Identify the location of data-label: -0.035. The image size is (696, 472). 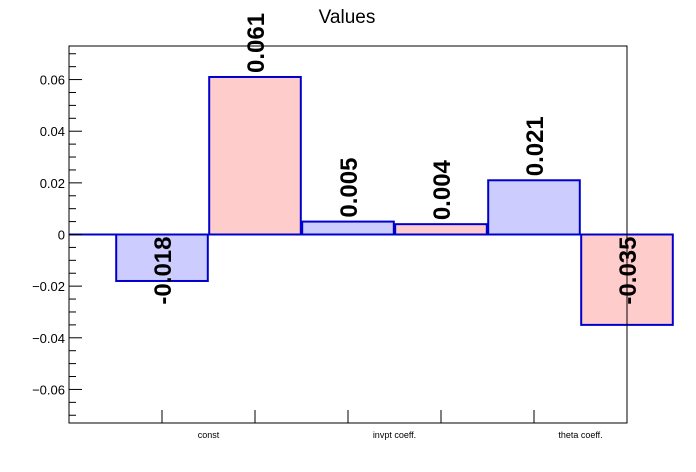
(628, 271).